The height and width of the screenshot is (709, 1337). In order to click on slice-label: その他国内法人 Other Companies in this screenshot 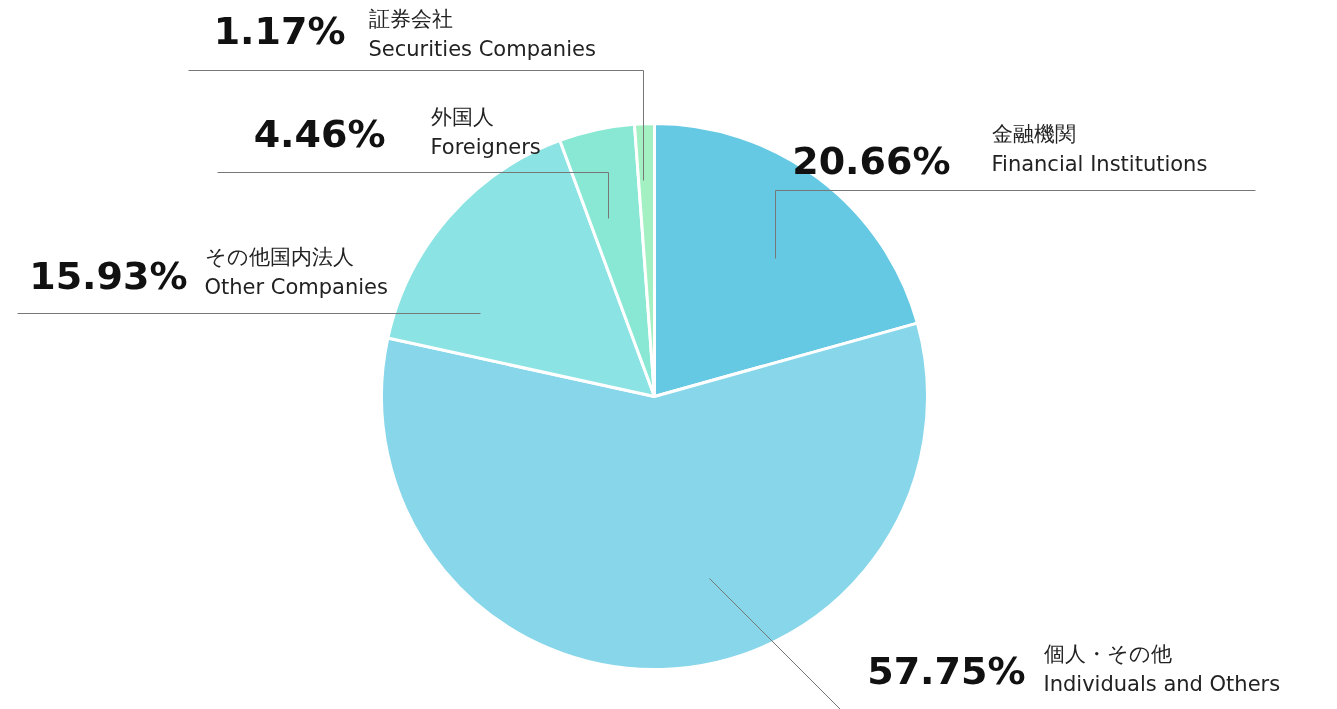, I will do `click(296, 271)`.